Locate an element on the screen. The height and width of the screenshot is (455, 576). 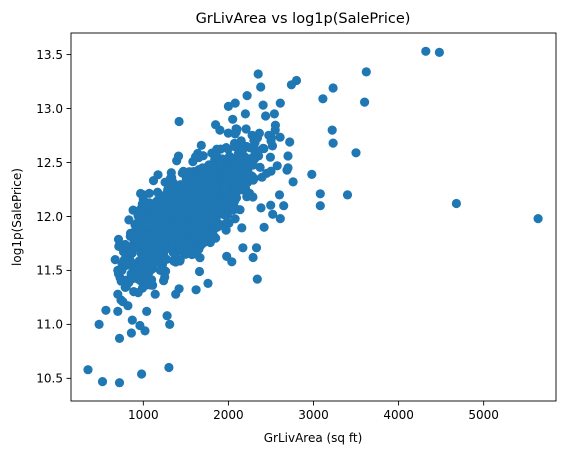
x-tick-label: 1000 is located at coordinates (143, 415).